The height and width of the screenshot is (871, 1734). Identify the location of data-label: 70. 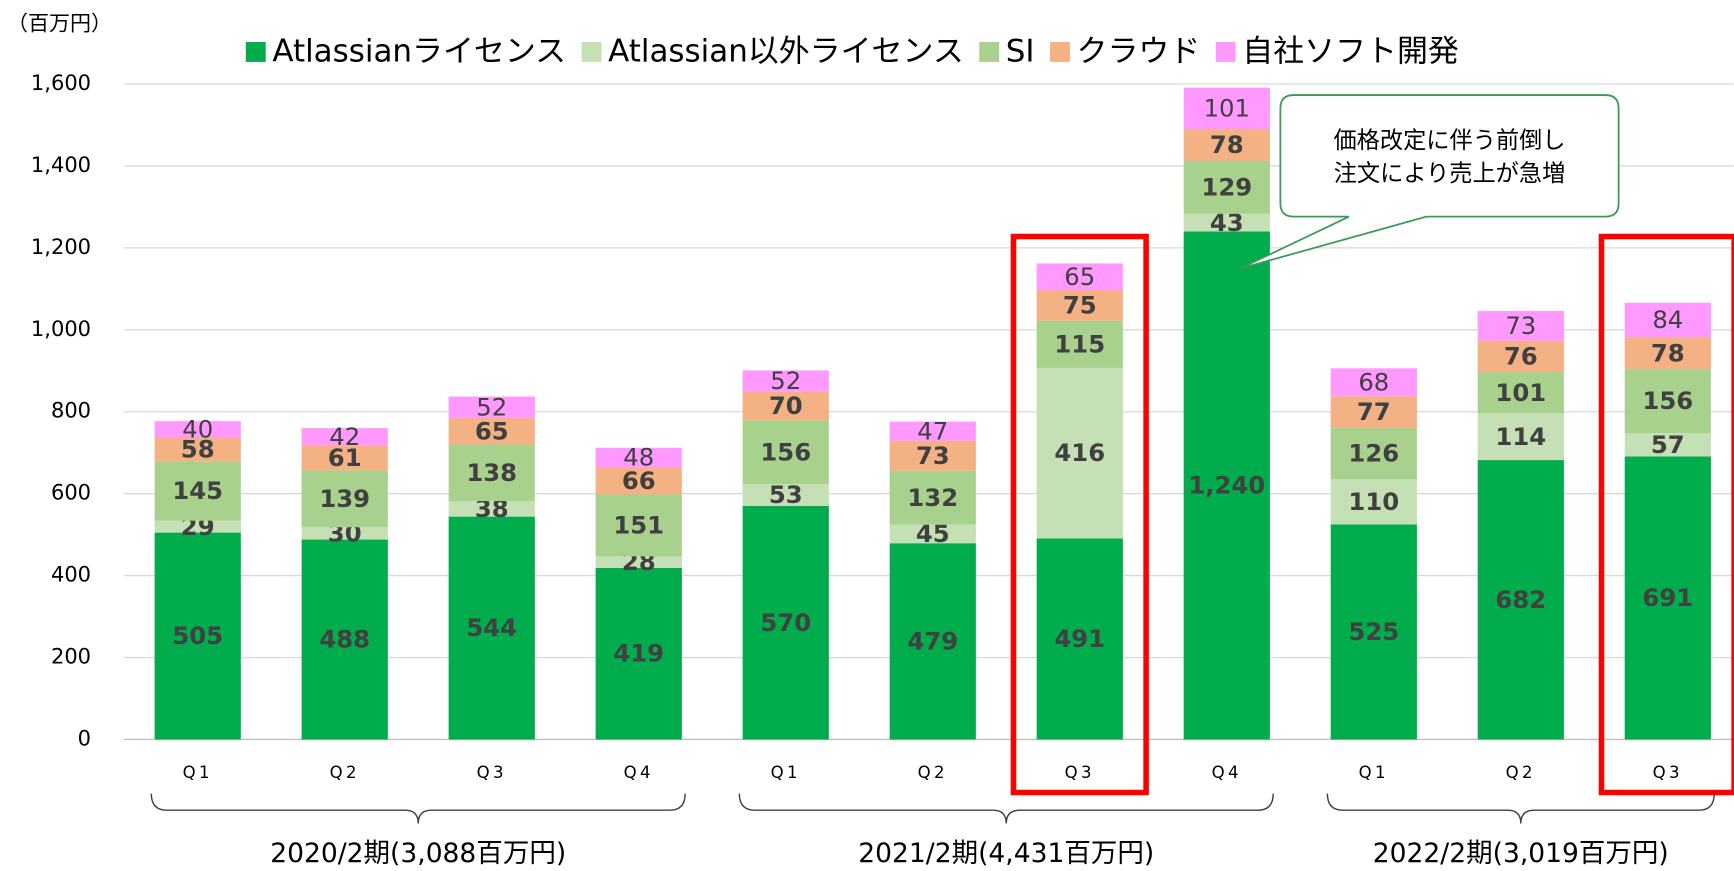
(786, 405).